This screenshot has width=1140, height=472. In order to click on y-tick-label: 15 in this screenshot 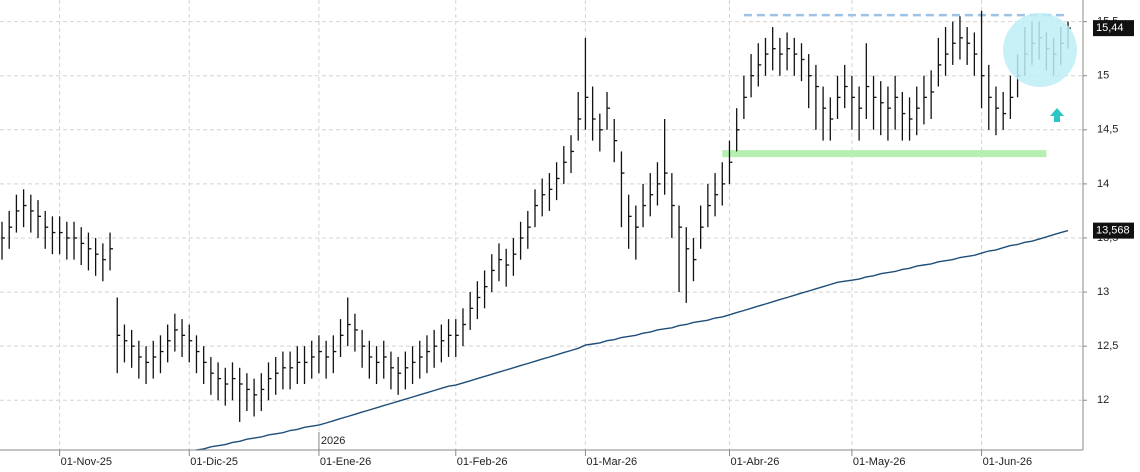, I will do `click(1103, 76)`.